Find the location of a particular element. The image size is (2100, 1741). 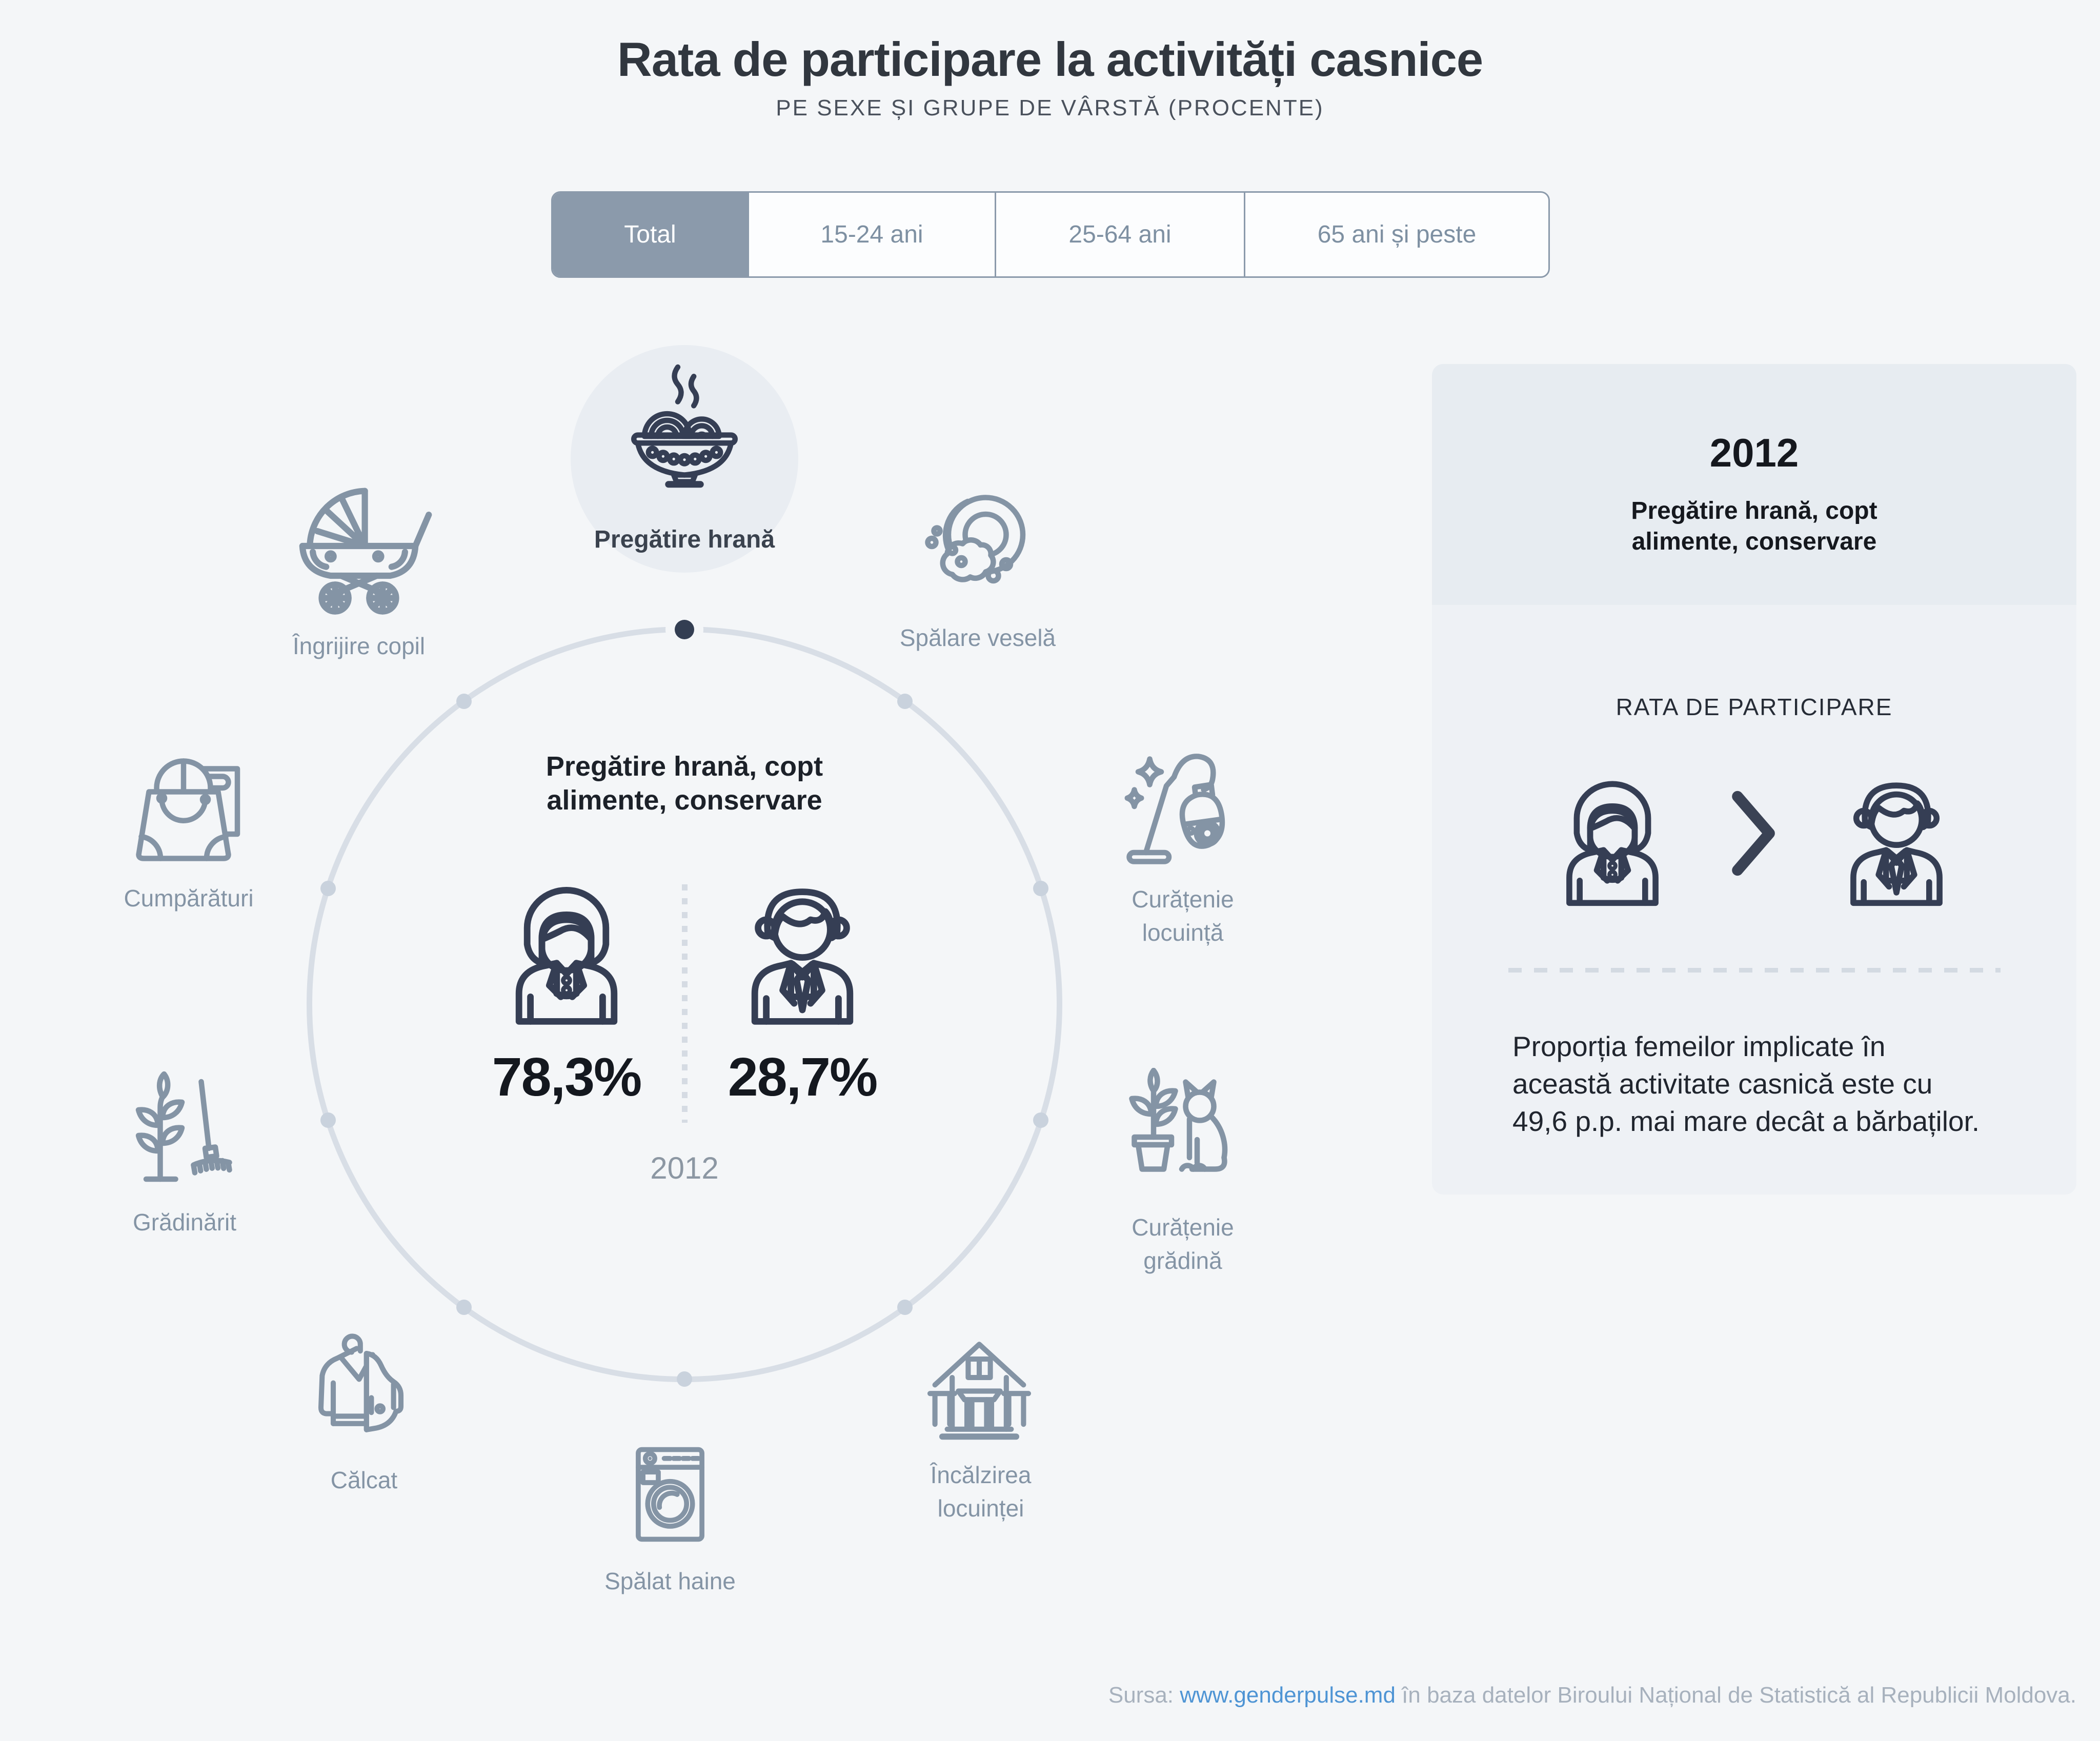

label-laundry: Spălat haine is located at coordinates (670, 1581).